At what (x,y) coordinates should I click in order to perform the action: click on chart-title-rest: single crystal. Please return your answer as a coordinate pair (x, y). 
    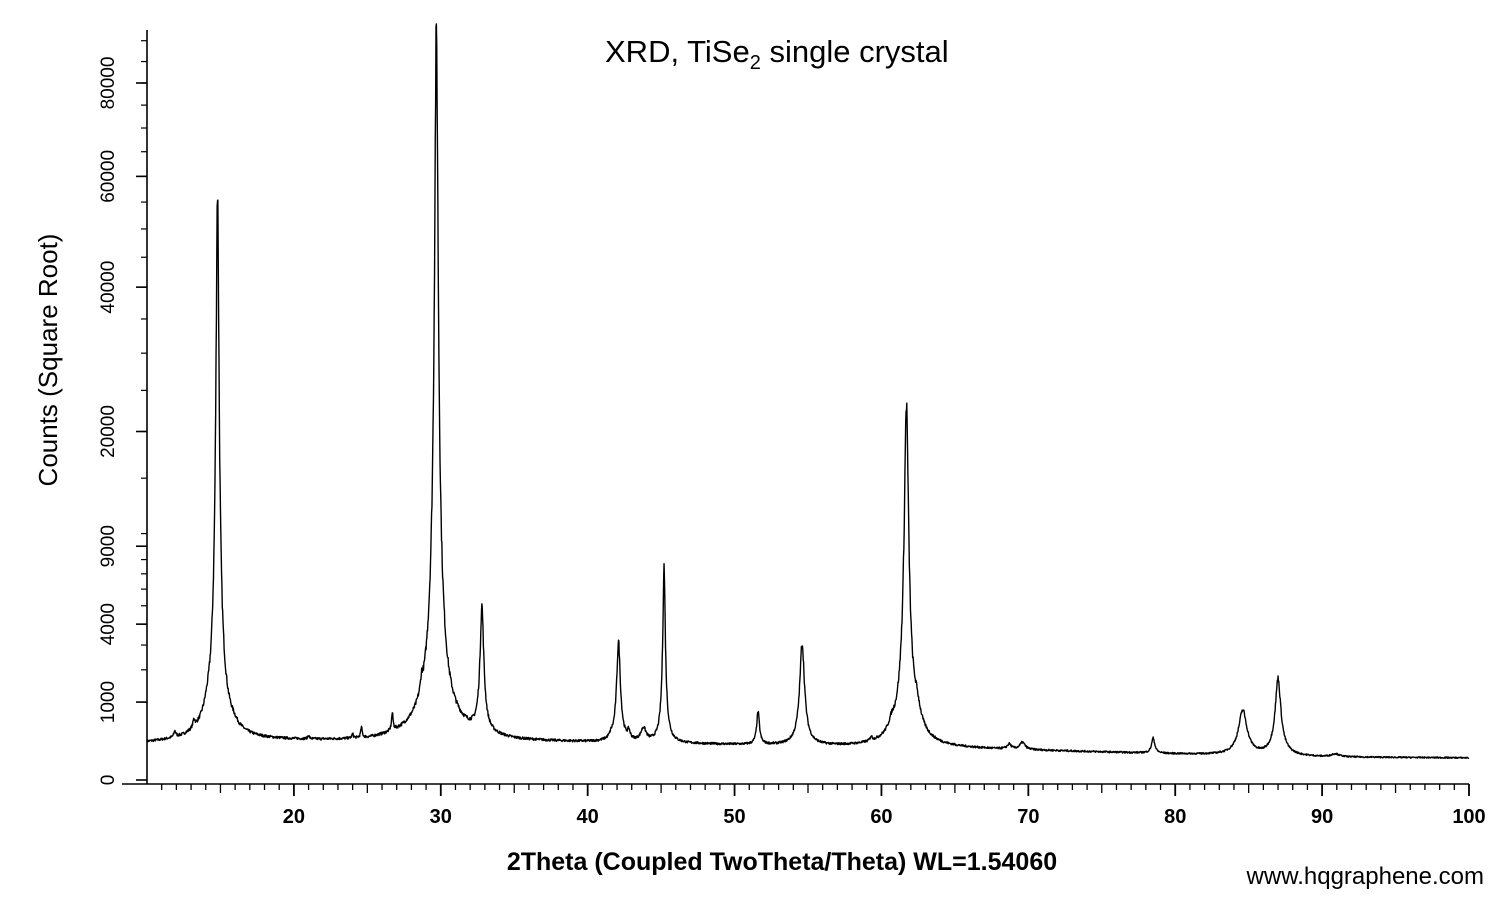
    Looking at the image, I should click on (855, 51).